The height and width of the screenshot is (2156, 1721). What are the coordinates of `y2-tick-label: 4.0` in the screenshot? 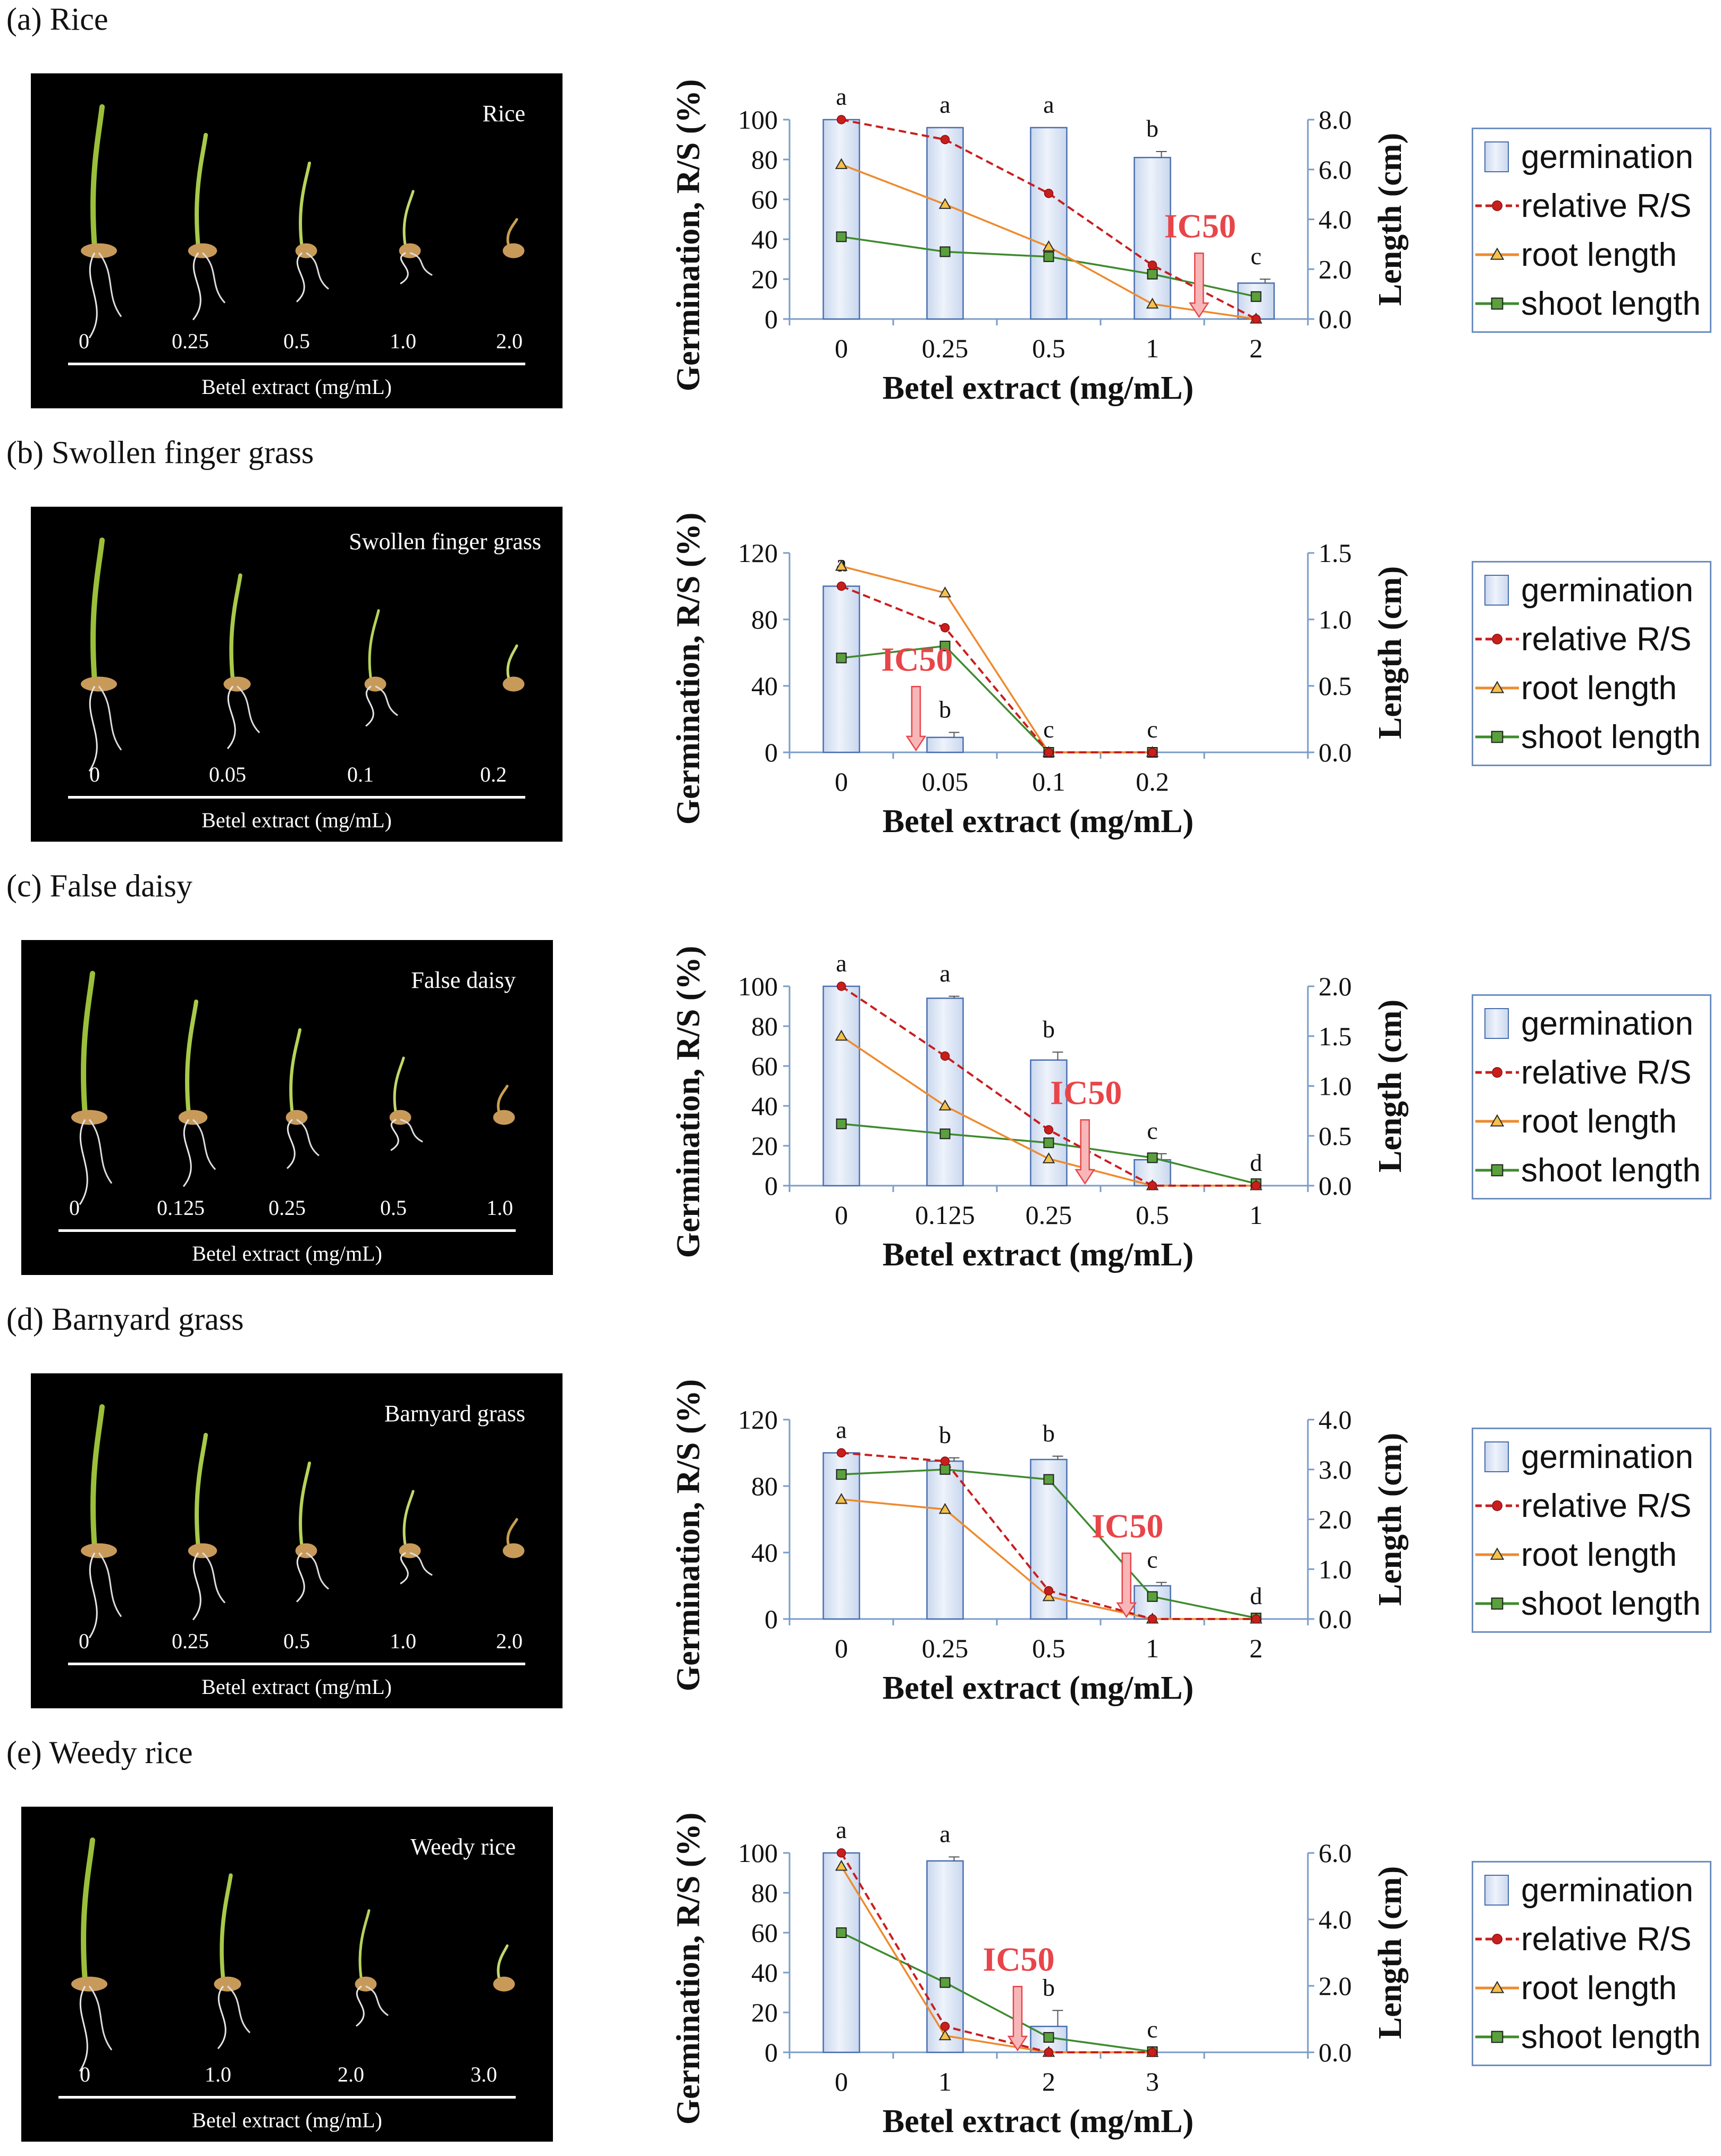 It's located at (1335, 1419).